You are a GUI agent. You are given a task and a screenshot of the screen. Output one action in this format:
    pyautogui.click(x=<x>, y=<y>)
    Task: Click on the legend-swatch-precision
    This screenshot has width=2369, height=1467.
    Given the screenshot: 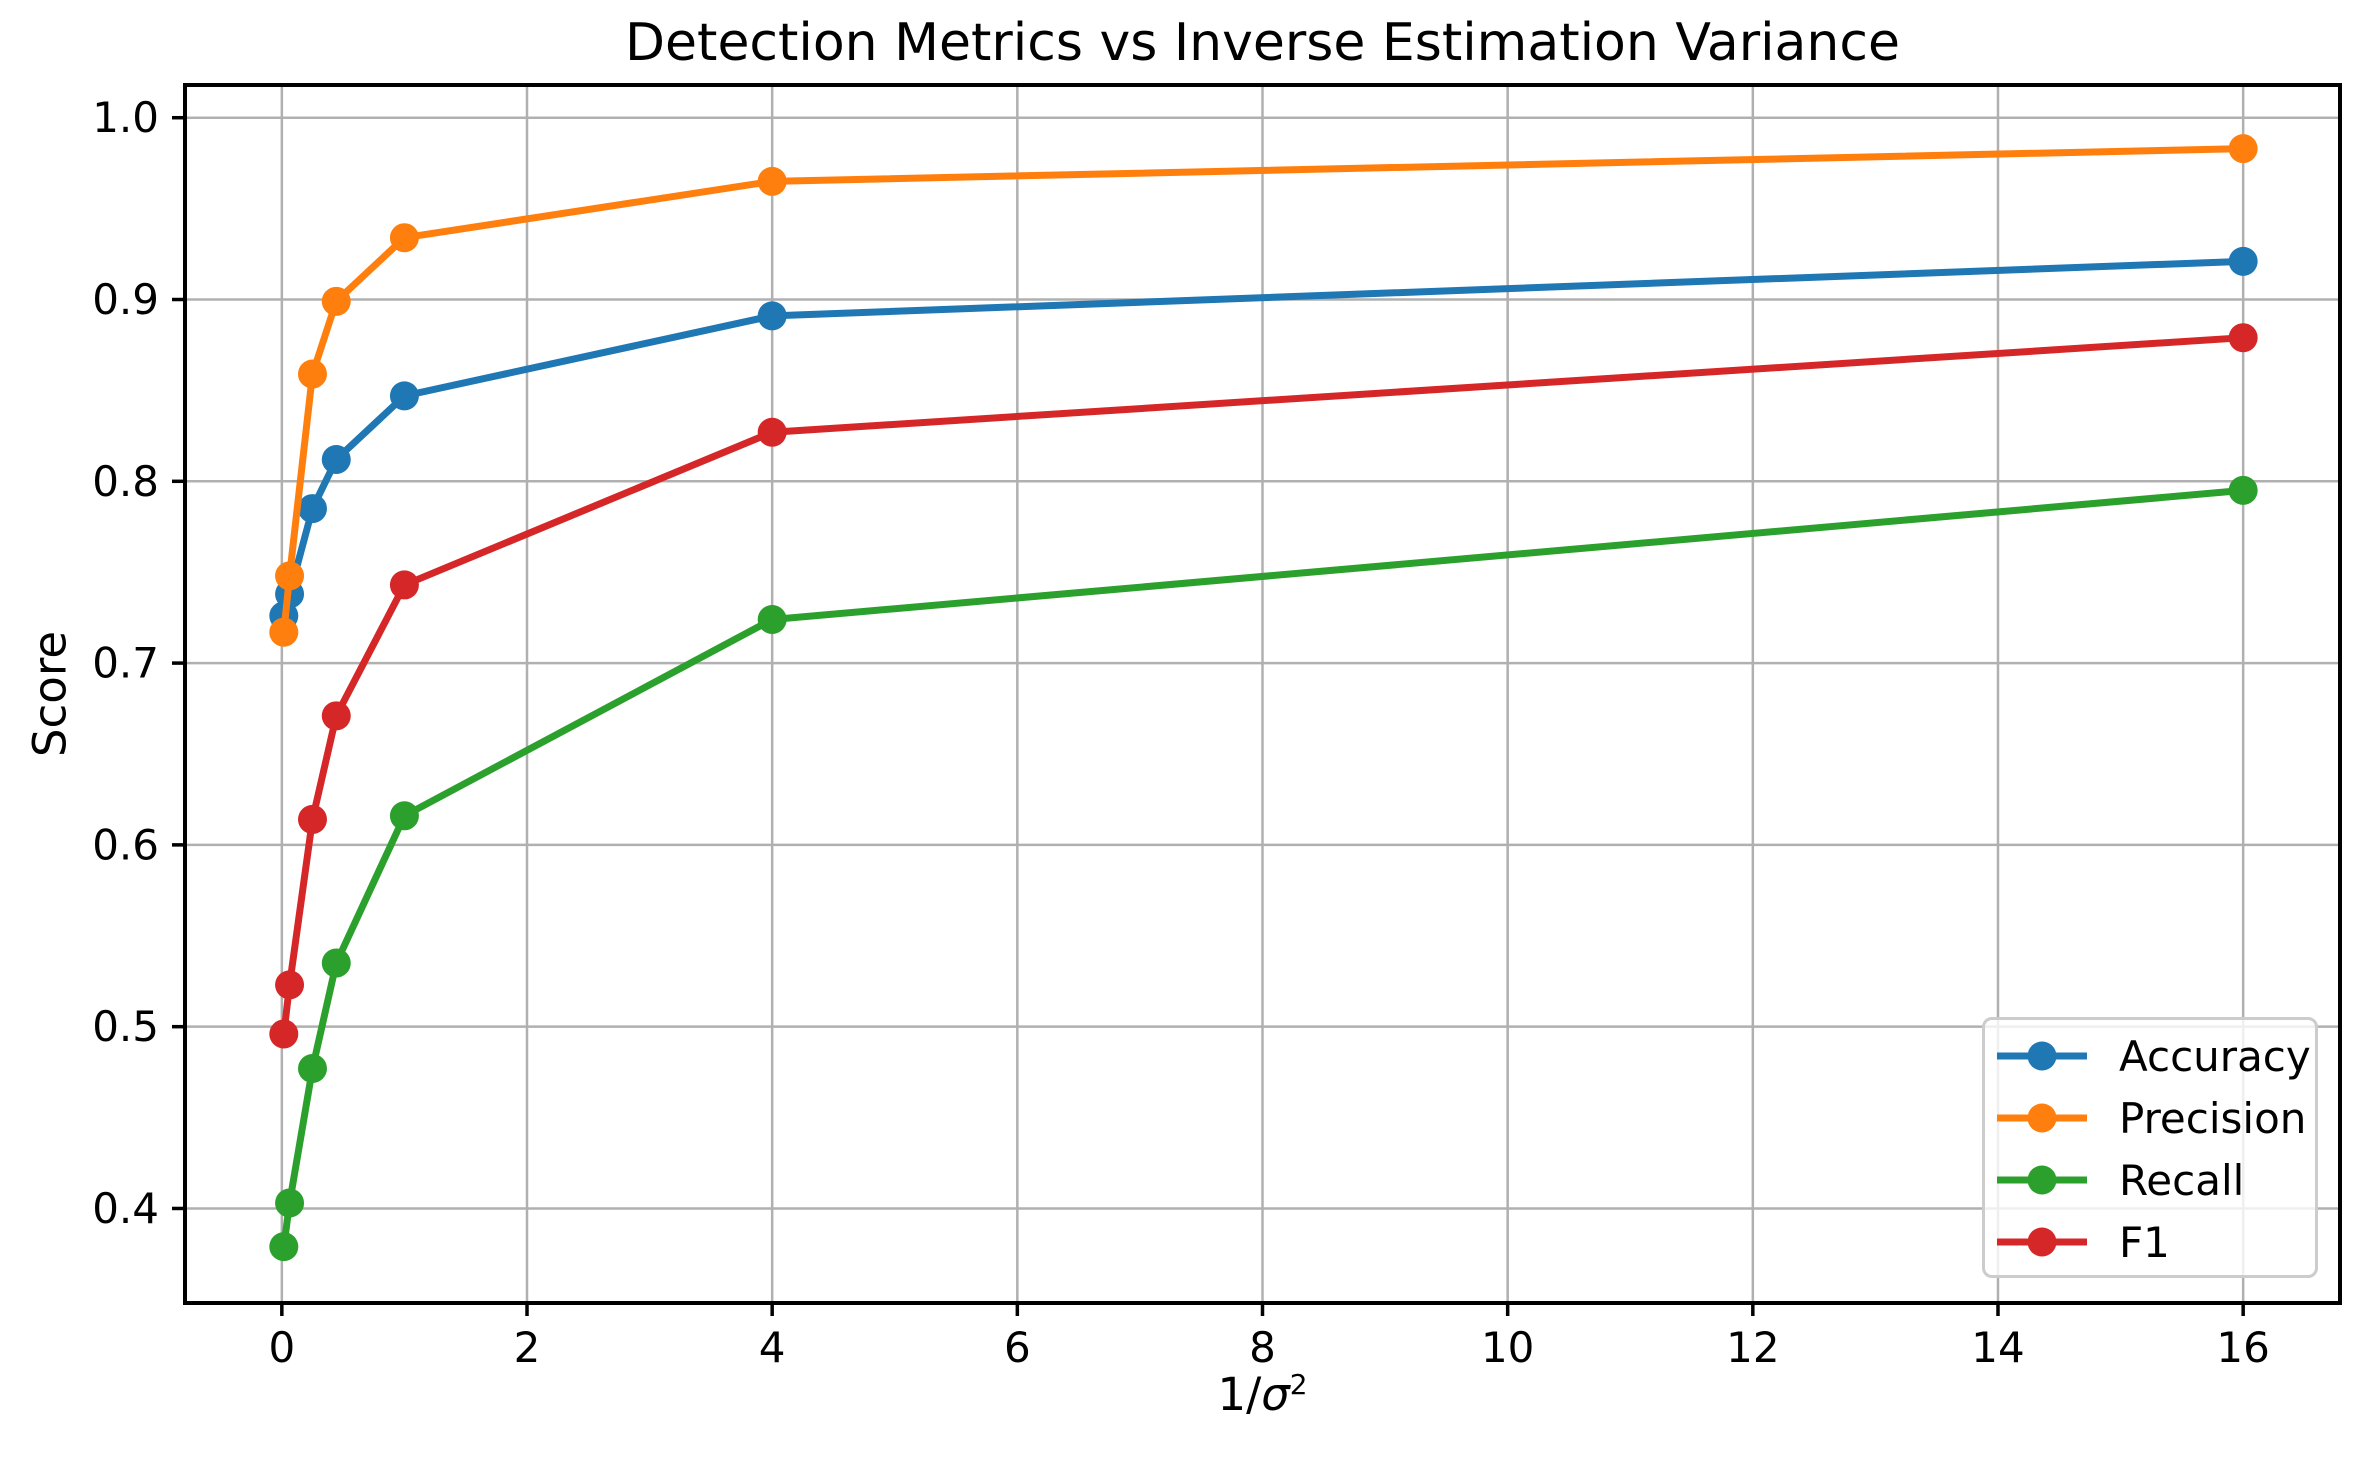 What is the action you would take?
    pyautogui.click(x=2042, y=1118)
    